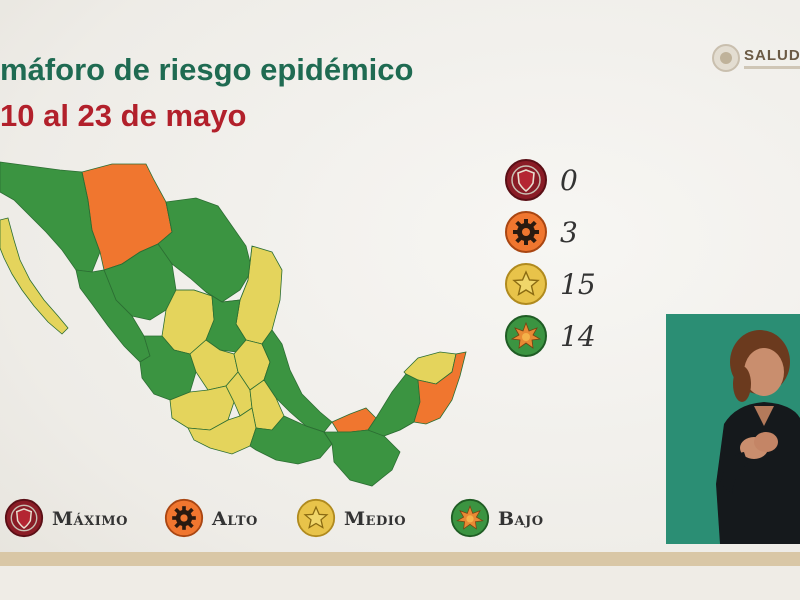 This screenshot has height=600, width=800. I want to click on slide-title: máforo de riesgo epidémico, so click(207, 69).